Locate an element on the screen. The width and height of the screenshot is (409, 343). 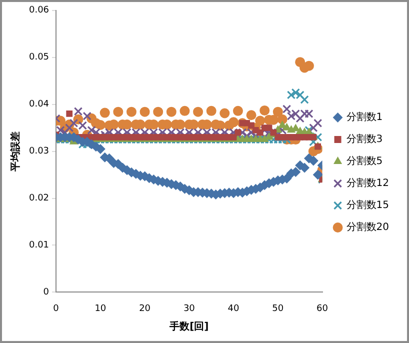
x-tick-label: 0 is located at coordinates (56, 309).